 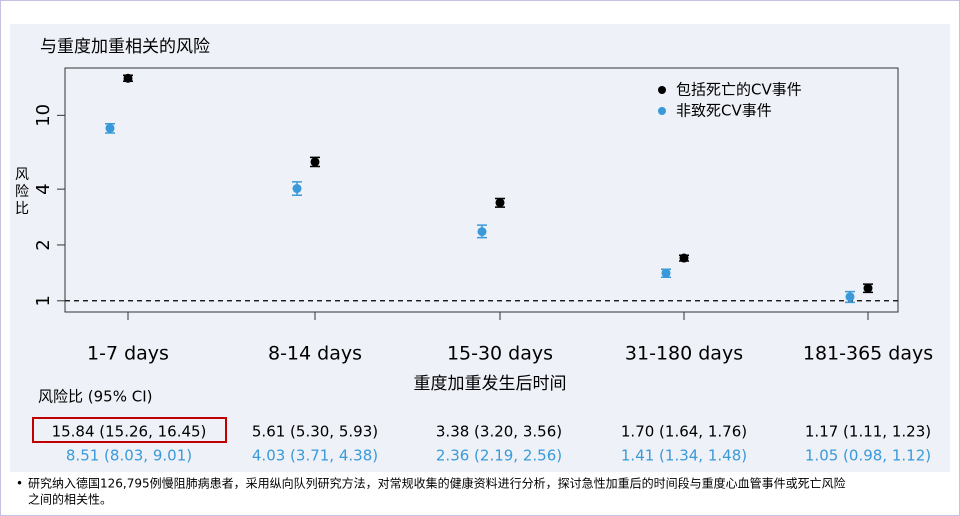 What do you see at coordinates (43, 115) in the screenshot?
I see `y-tick-label: 10` at bounding box center [43, 115].